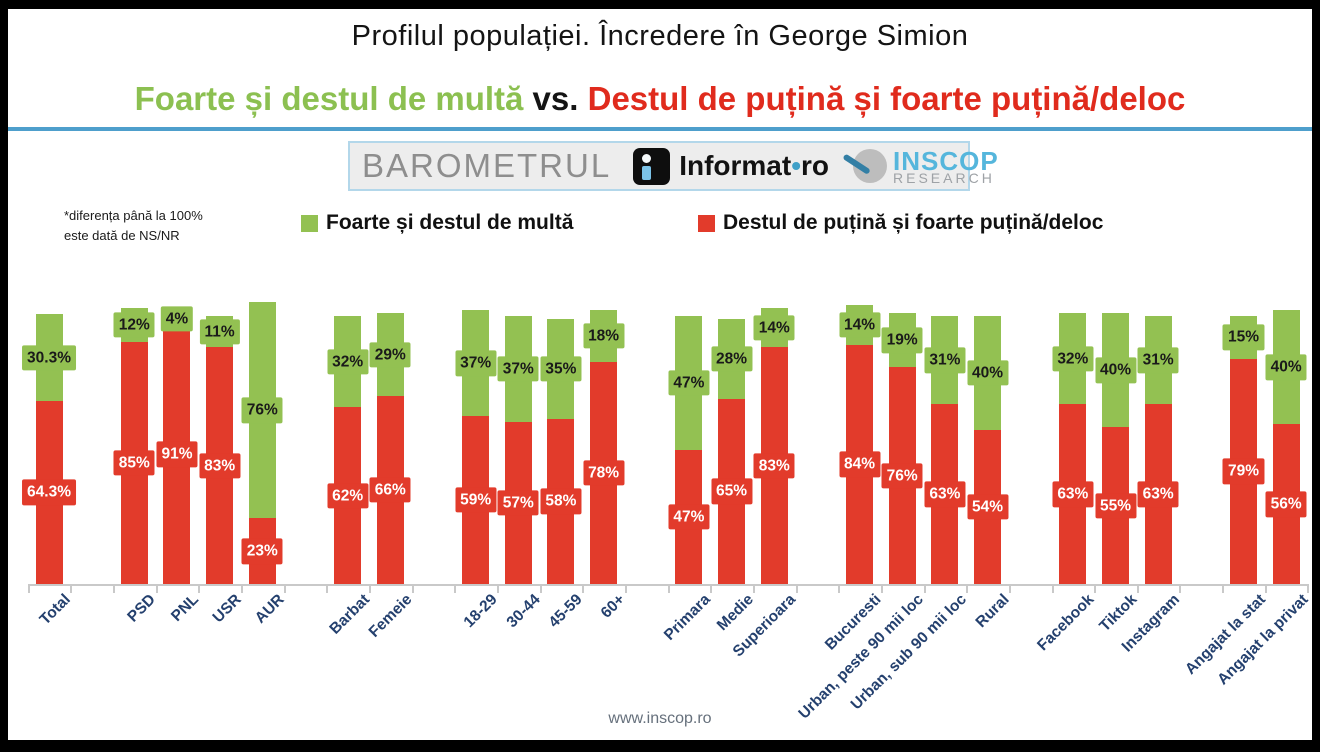 The image size is (1320, 752). What do you see at coordinates (476, 500) in the screenshot?
I see `bar-7-red-label: 59%` at bounding box center [476, 500].